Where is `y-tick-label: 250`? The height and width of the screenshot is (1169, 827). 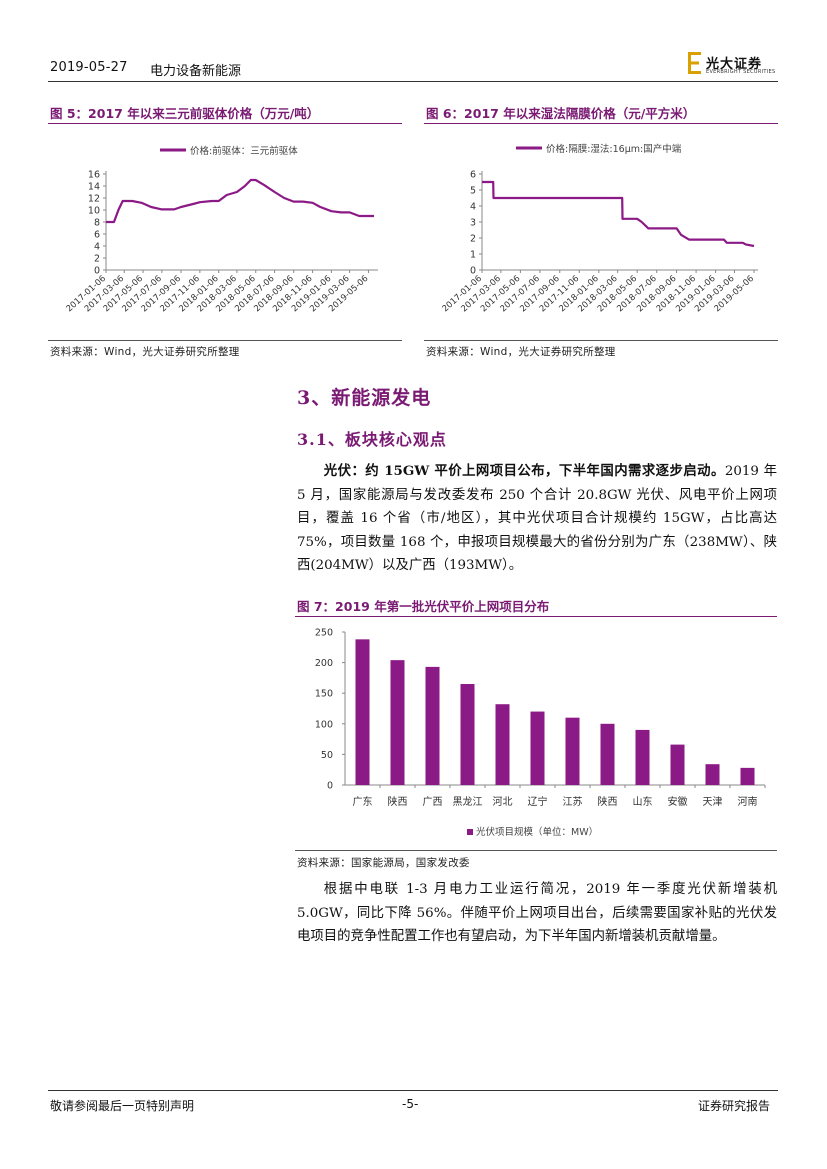
y-tick-label: 250 is located at coordinates (324, 633).